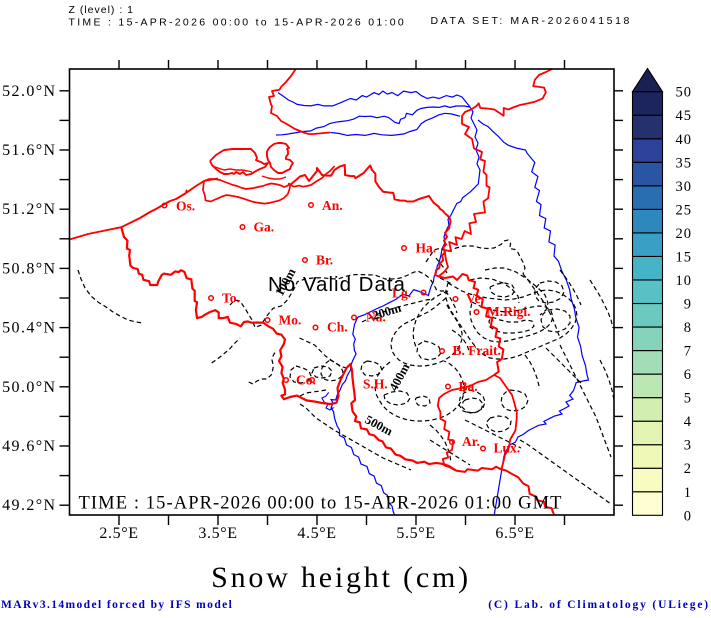 The height and width of the screenshot is (618, 711). I want to click on svg-text: Ch., so click(337, 327).